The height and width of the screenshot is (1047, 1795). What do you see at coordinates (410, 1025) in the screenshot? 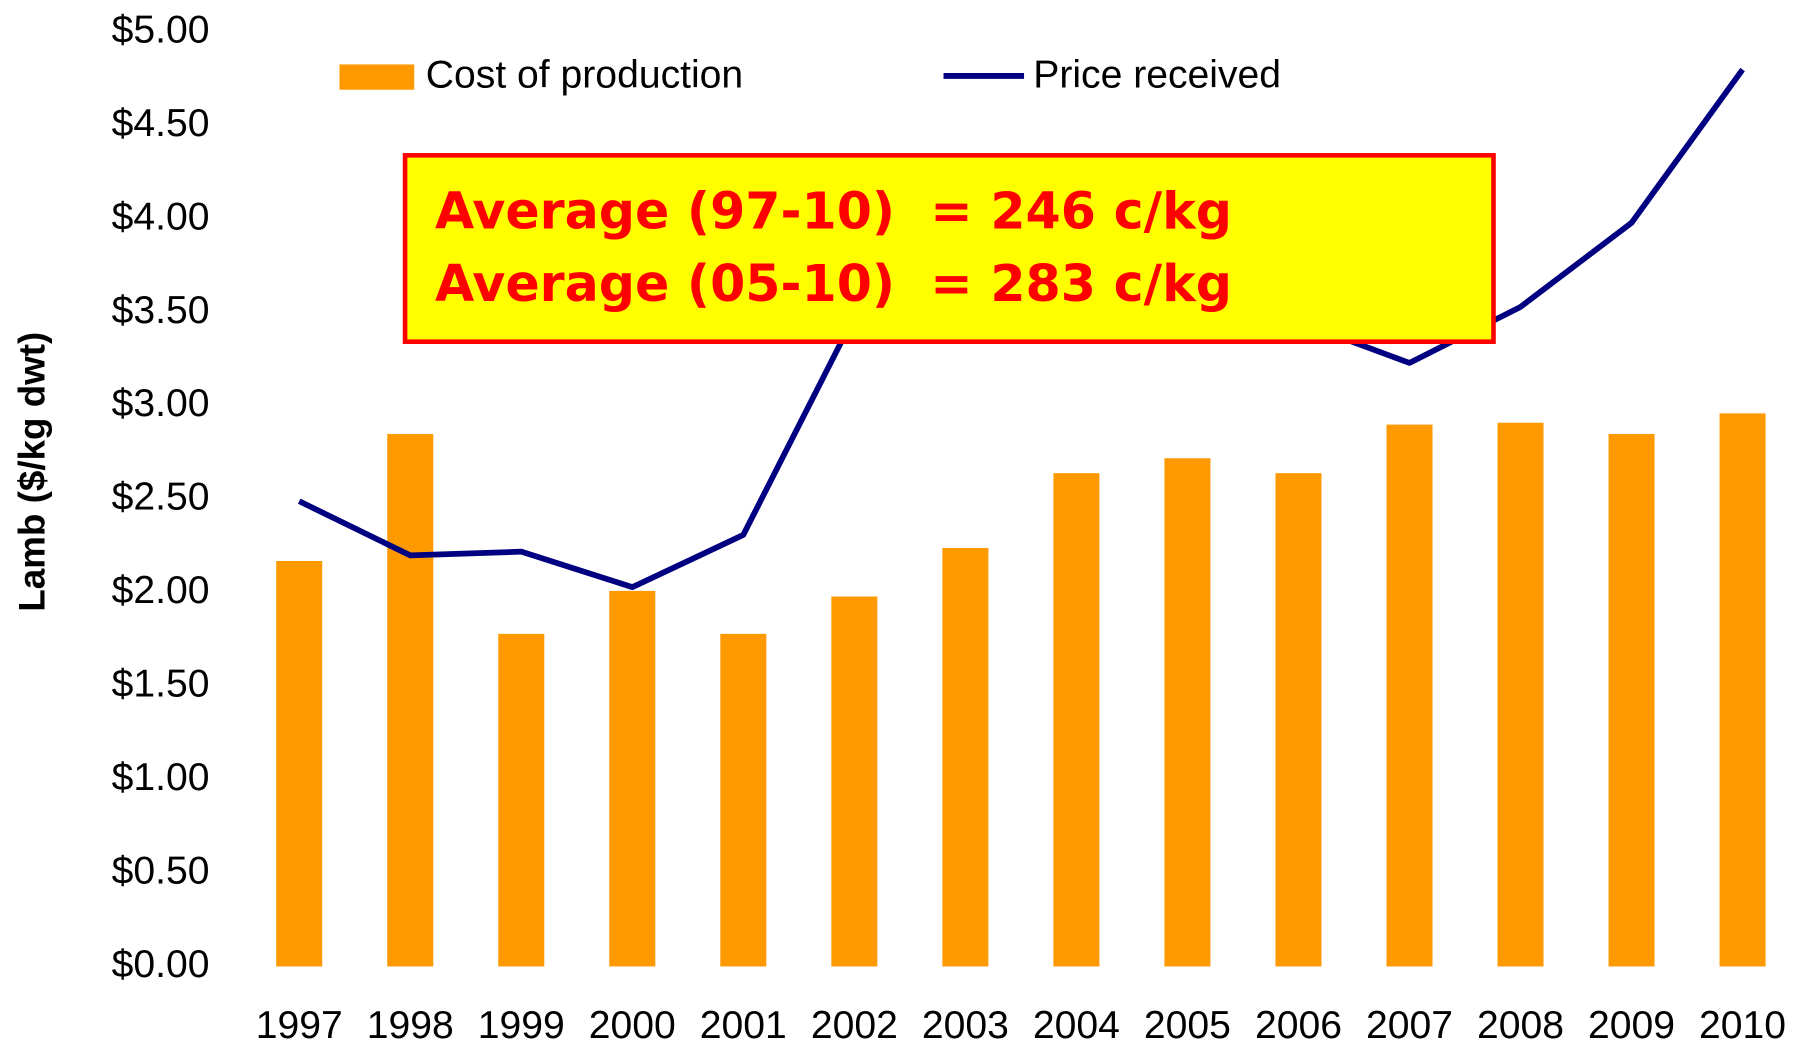
I see `x-tick-label: 1998` at bounding box center [410, 1025].